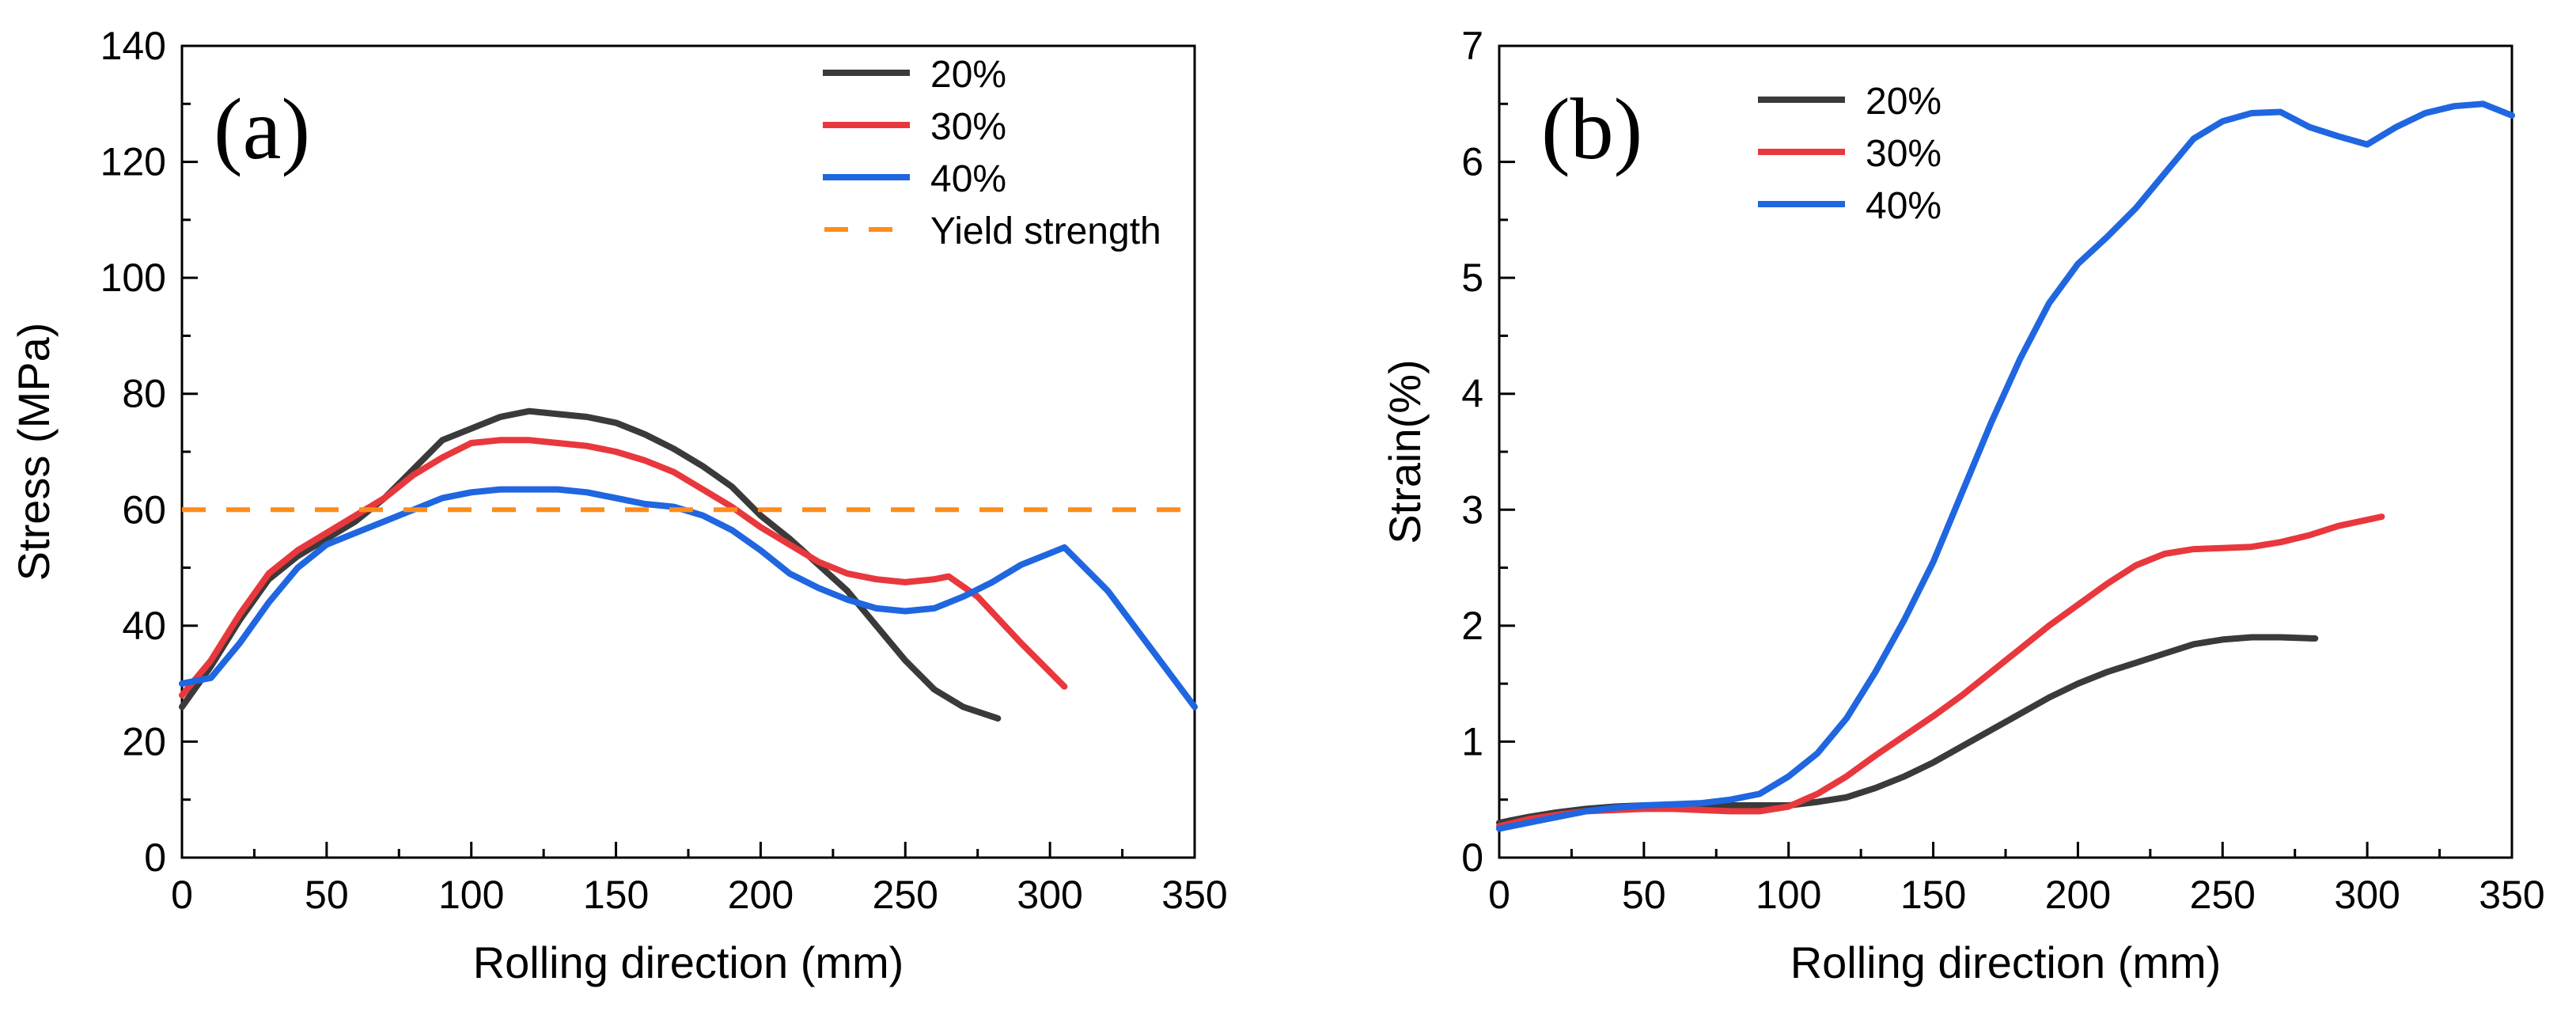 The image size is (2576, 1019). Describe the element at coordinates (1045, 231) in the screenshot. I see `legend-label: Yield strength` at that location.